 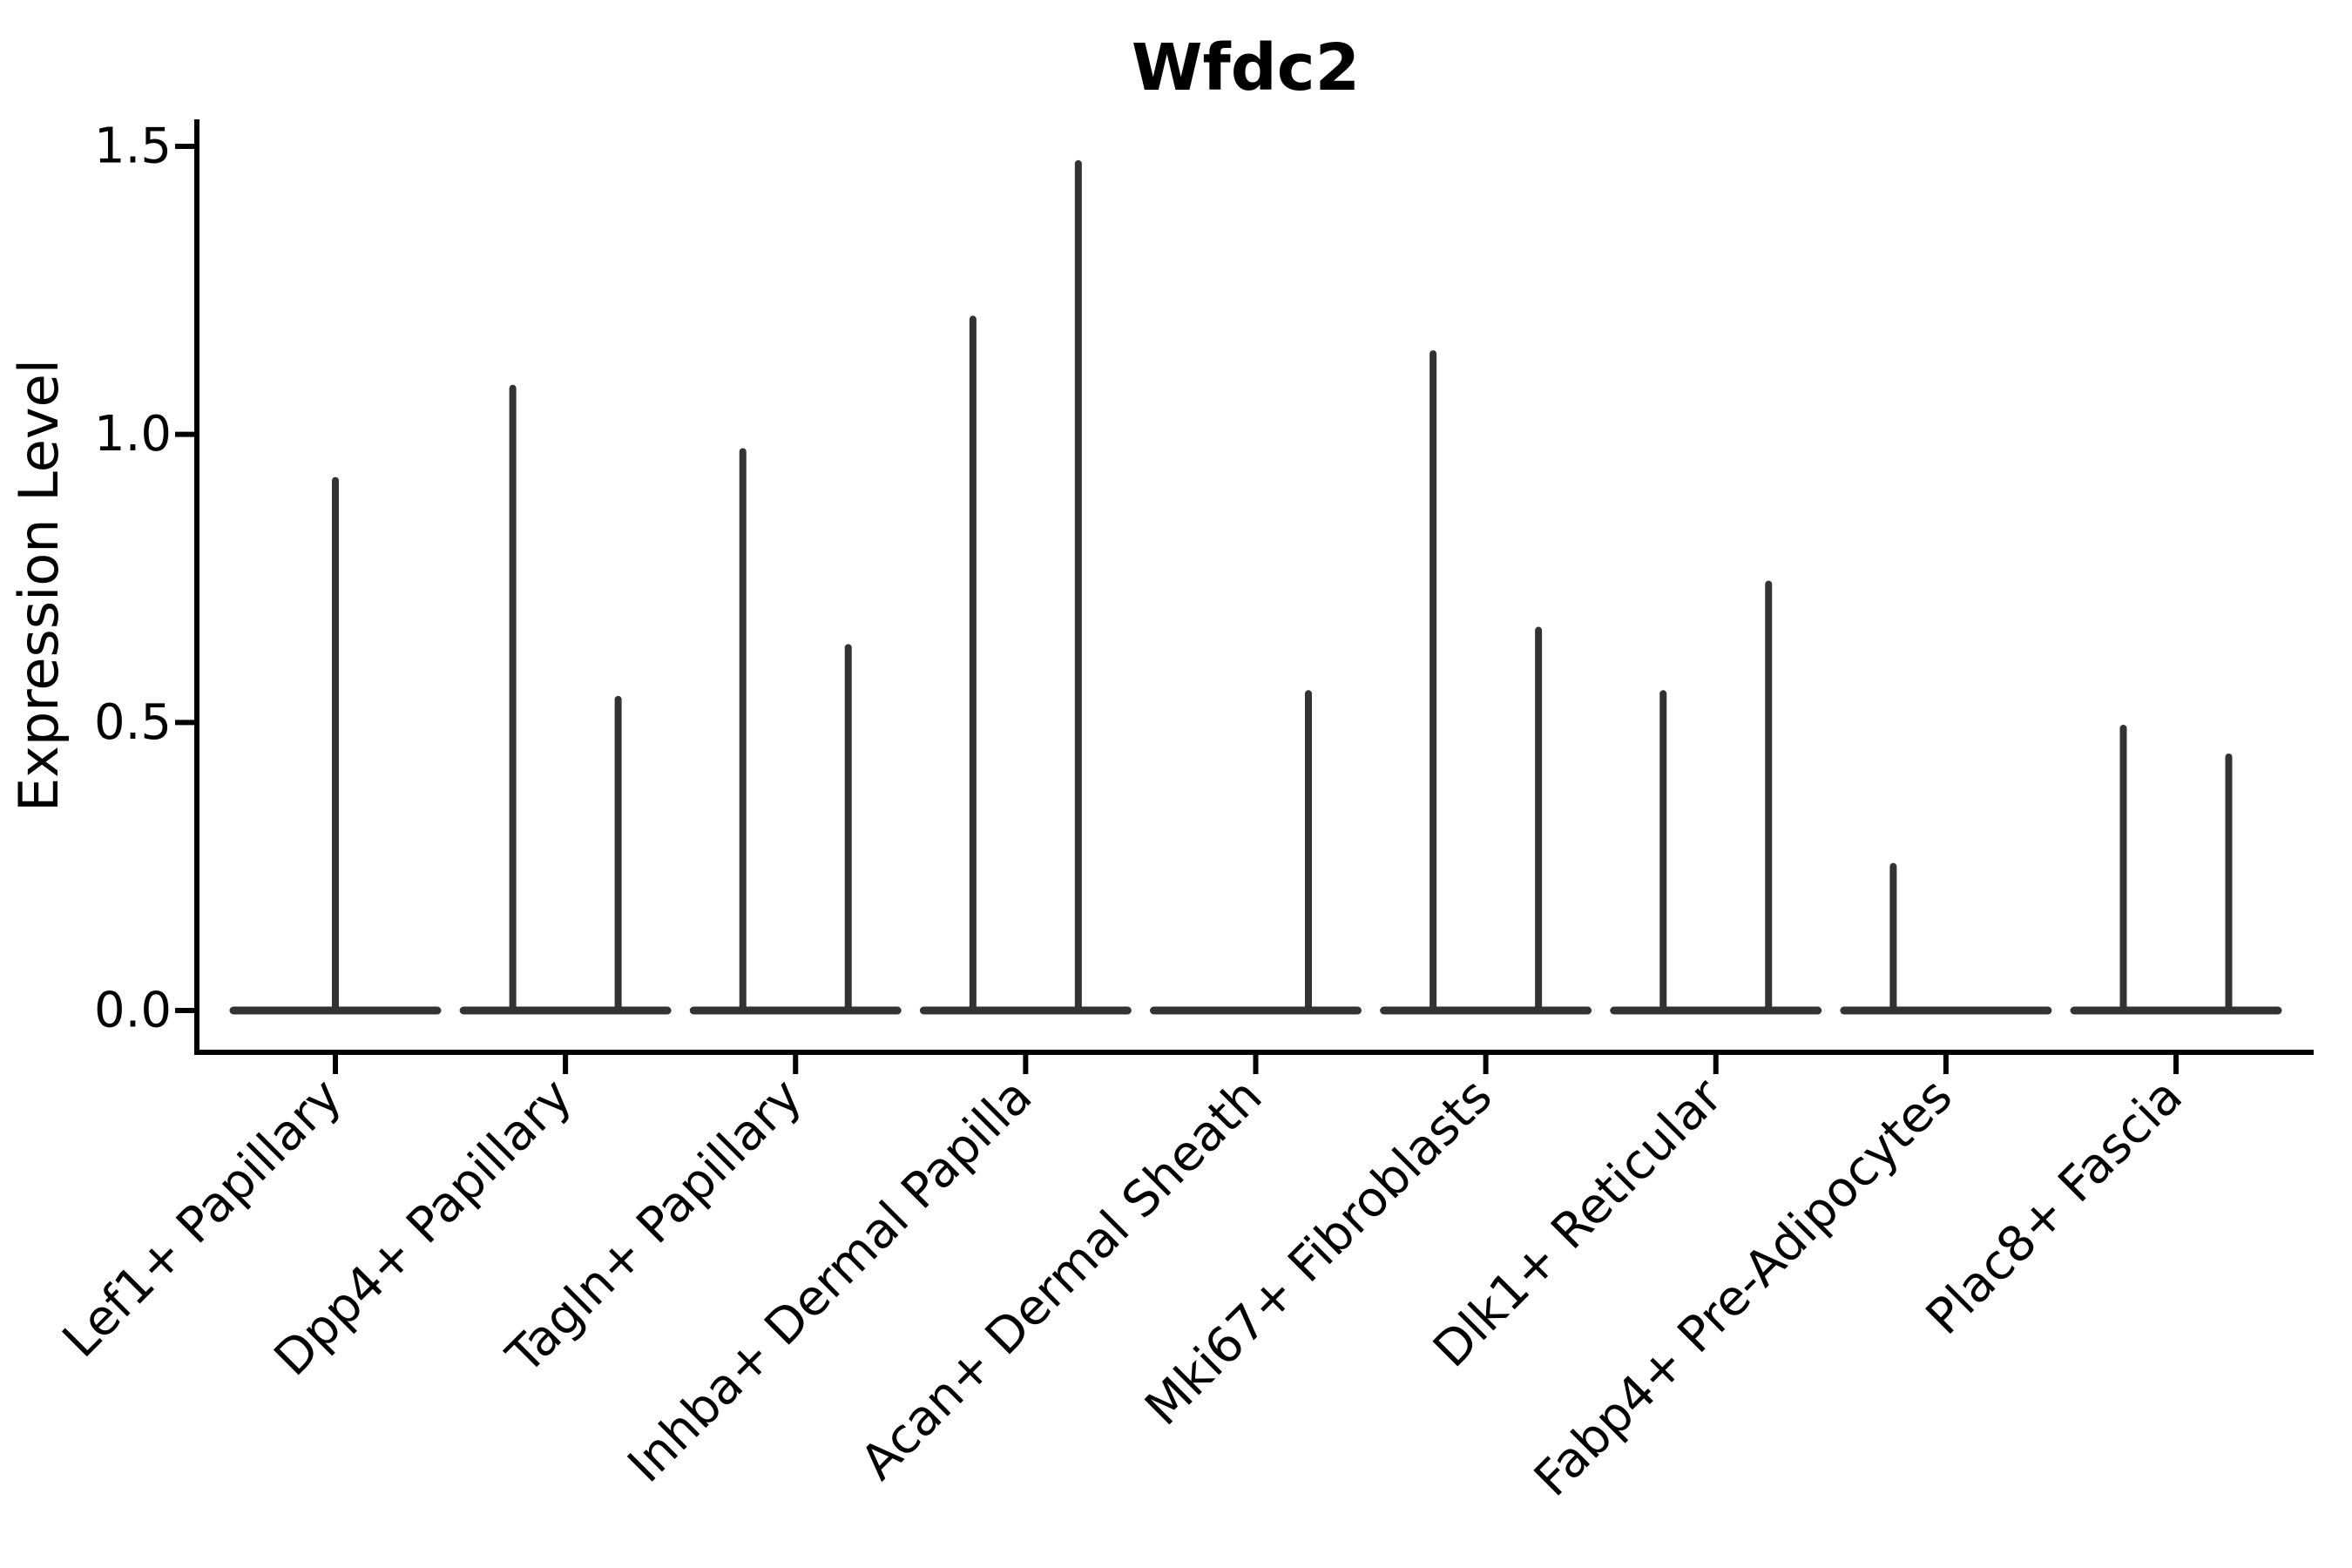 What do you see at coordinates (1743, 1288) in the screenshot?
I see `x-tick-label: Fabp4+ Pre-Adipocytes` at bounding box center [1743, 1288].